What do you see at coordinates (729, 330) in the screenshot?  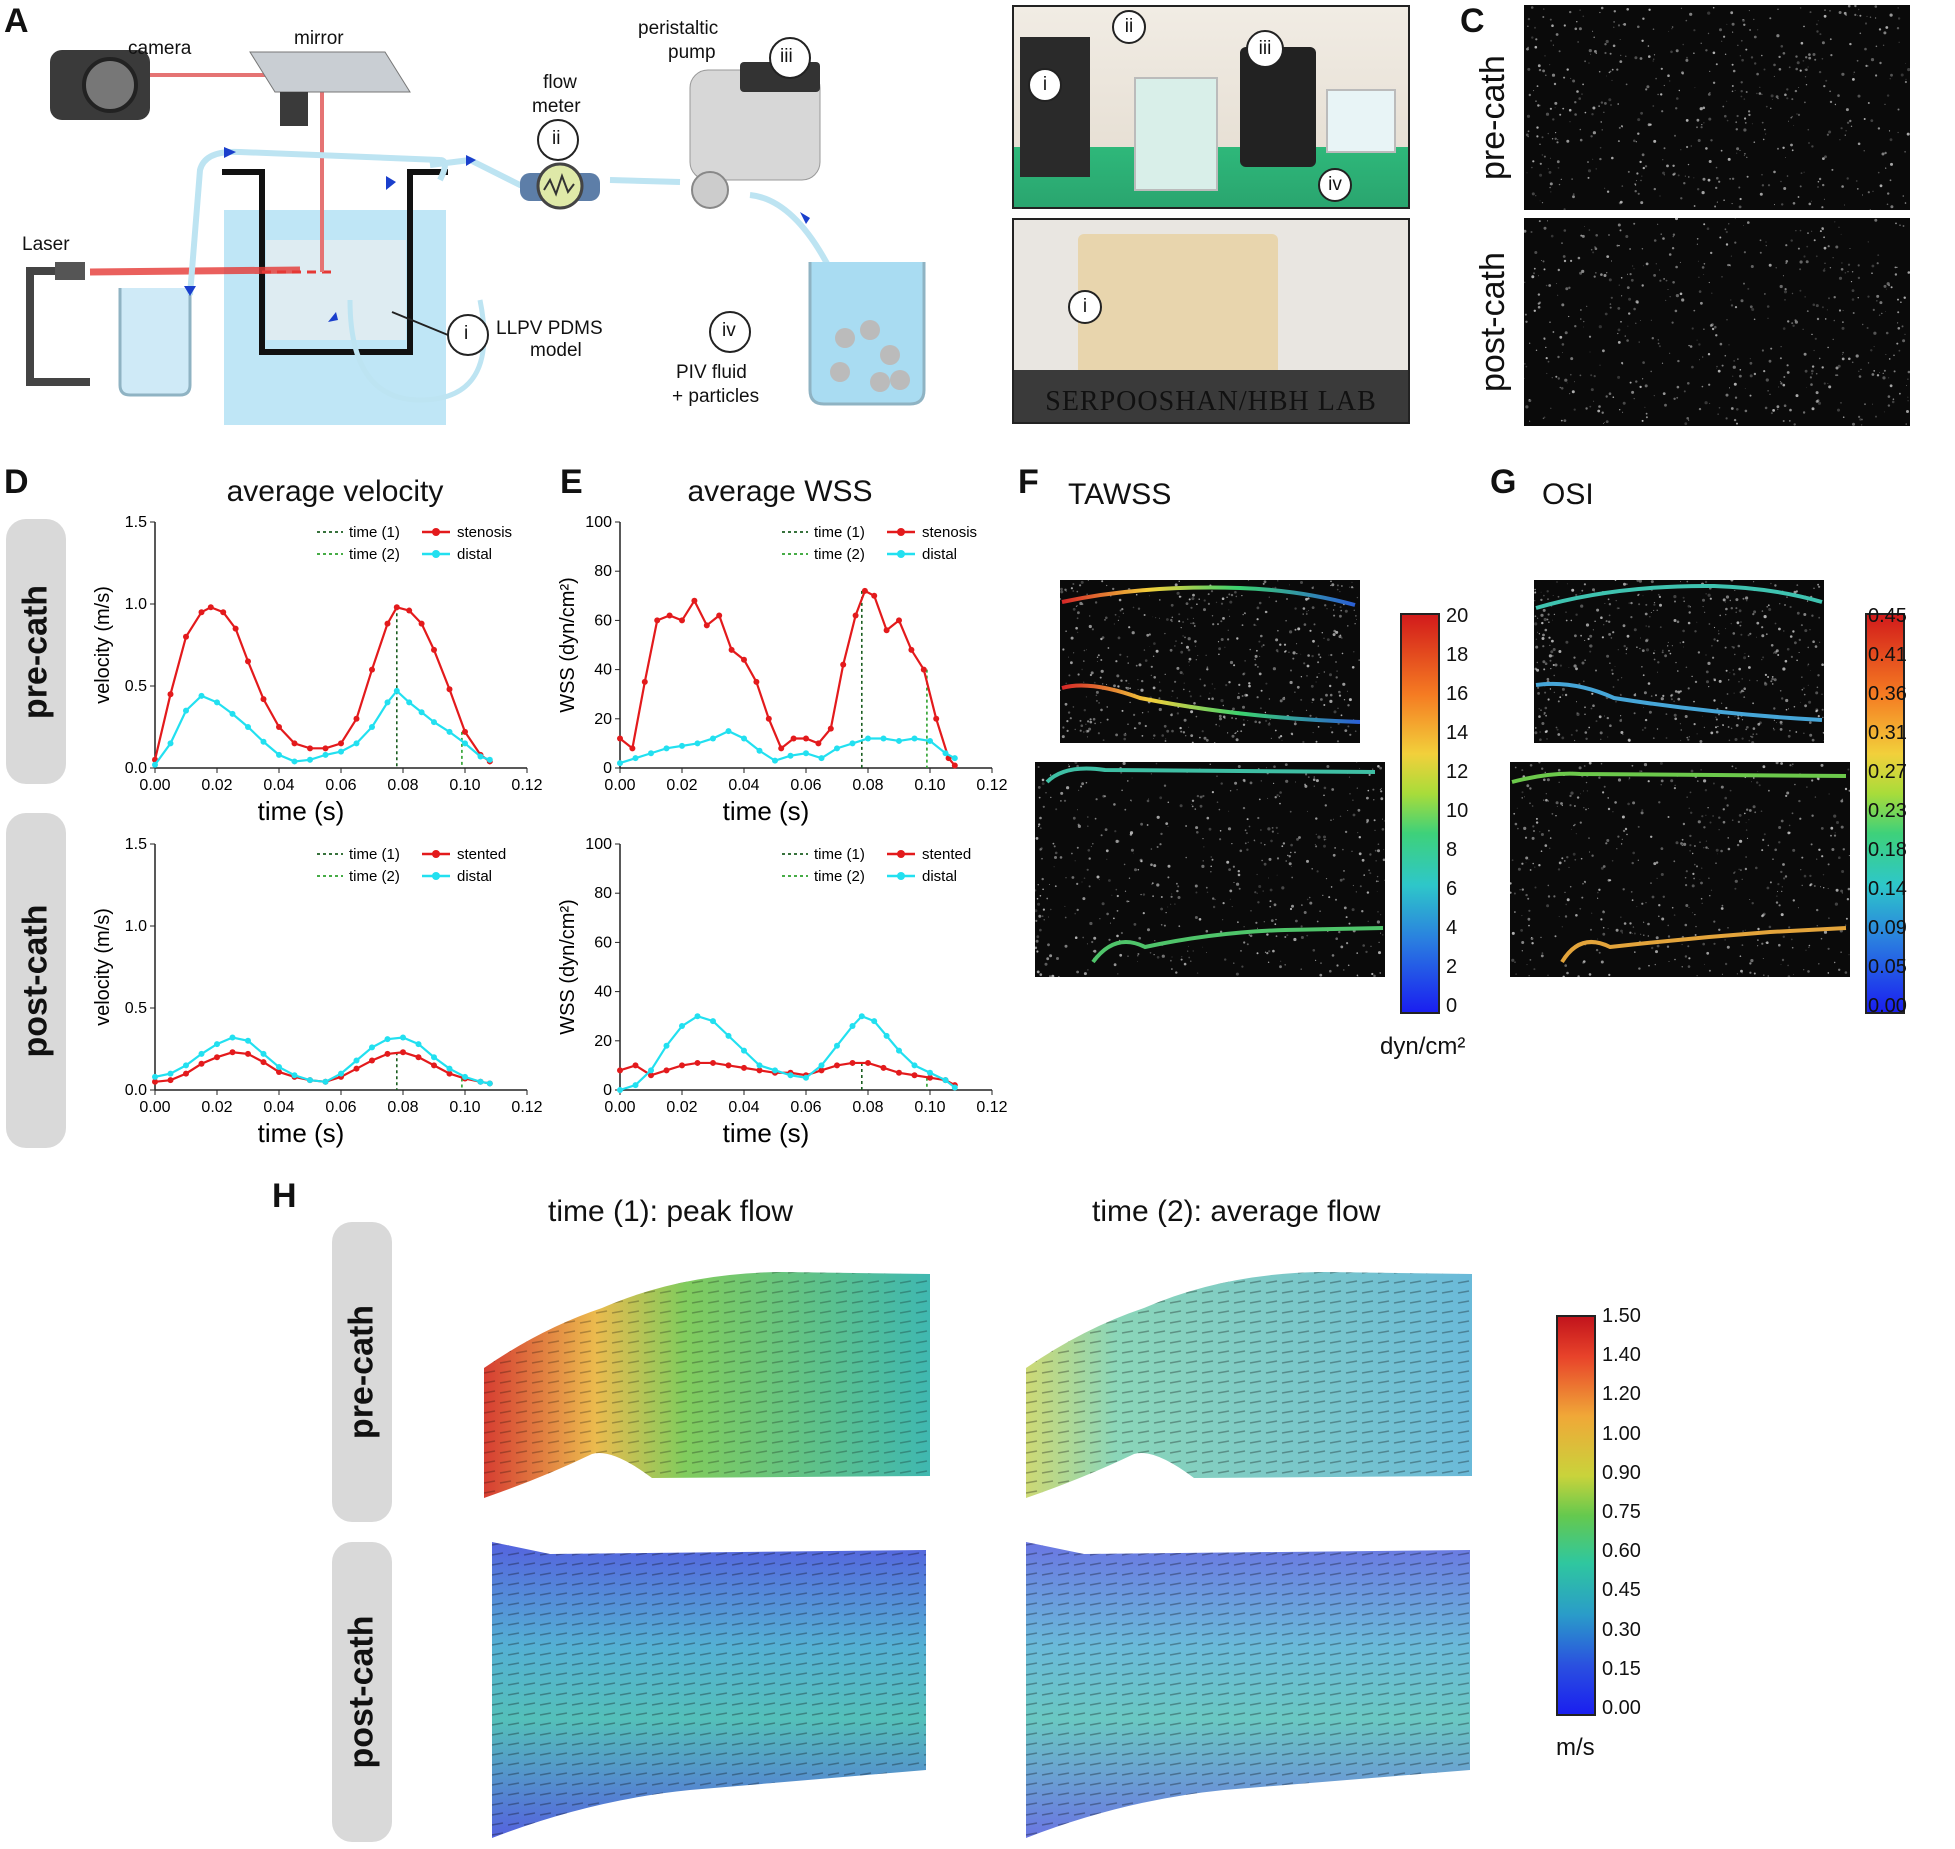 I see `num-iv: iv` at bounding box center [729, 330].